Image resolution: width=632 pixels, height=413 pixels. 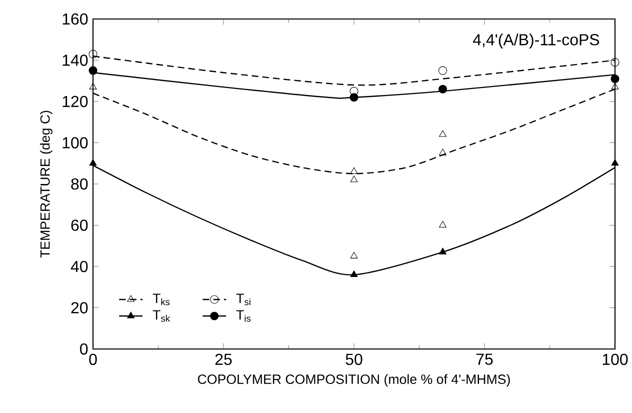 I want to click on y-axis-title: TEMPERATURE (deg C), so click(x=46, y=184).